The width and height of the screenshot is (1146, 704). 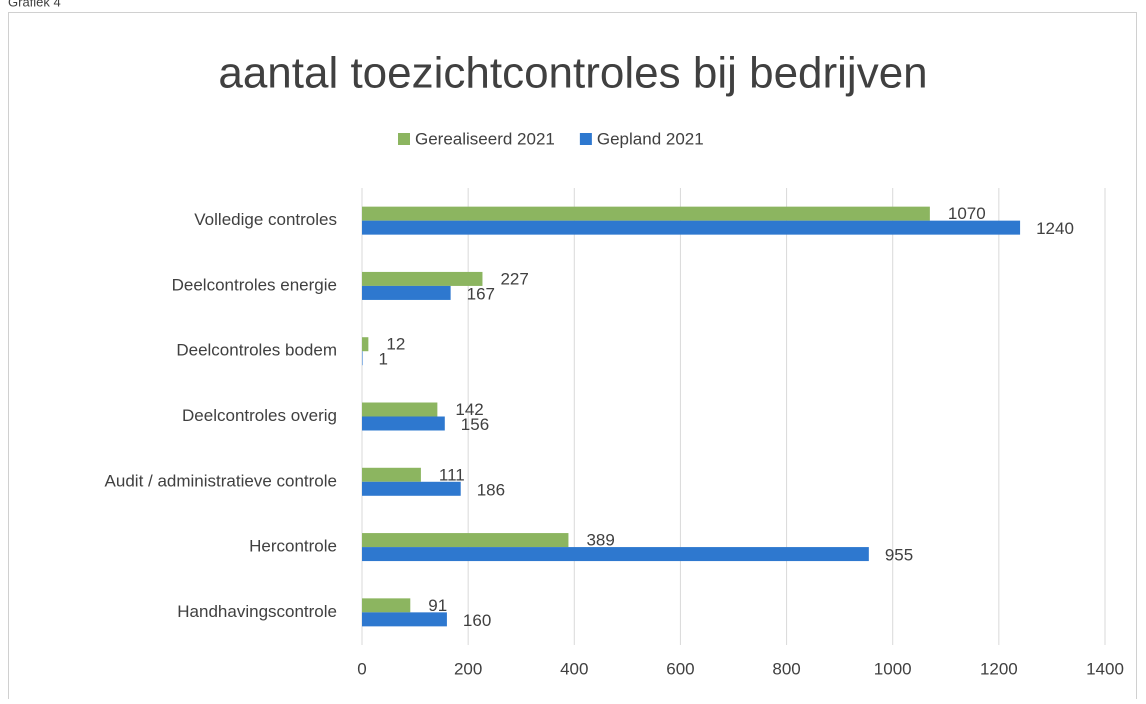 I want to click on y-tick-label: Audit / administratieve controle, so click(x=221, y=480).